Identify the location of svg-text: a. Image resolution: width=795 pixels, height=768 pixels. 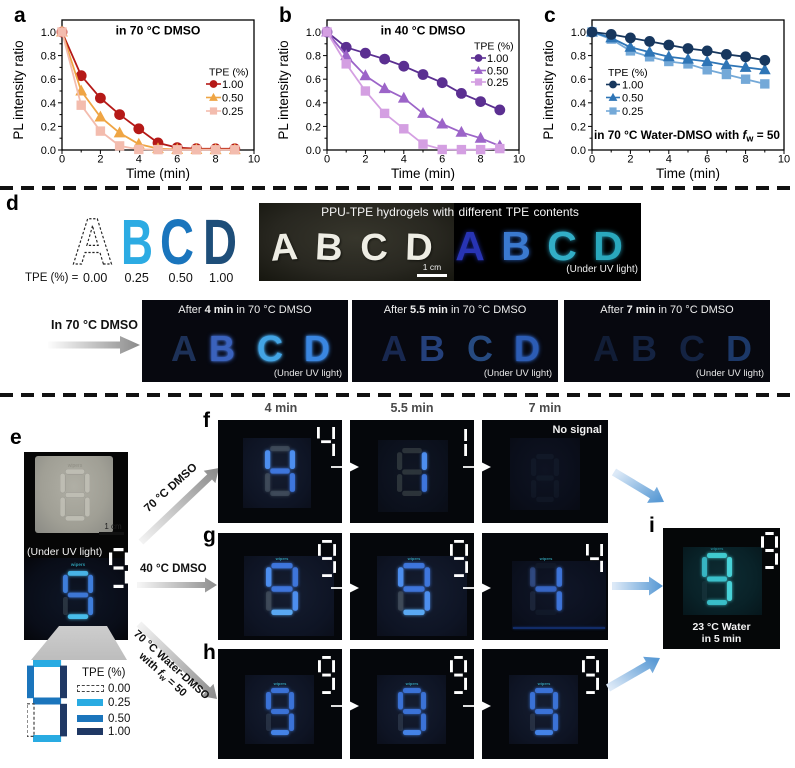
(20, 15).